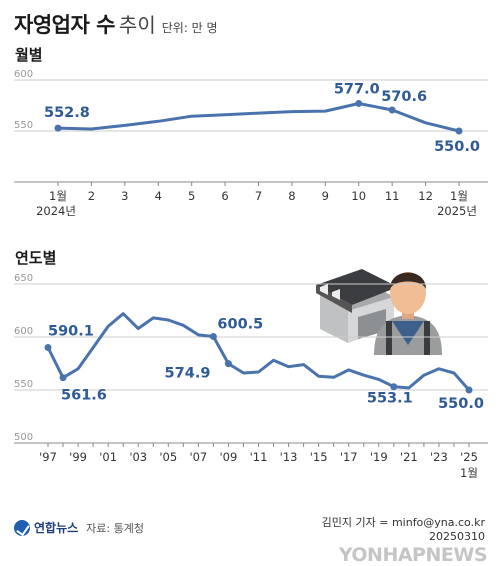 Image resolution: width=499 pixels, height=566 pixels. I want to click on x-tick-label: 7, so click(258, 196).